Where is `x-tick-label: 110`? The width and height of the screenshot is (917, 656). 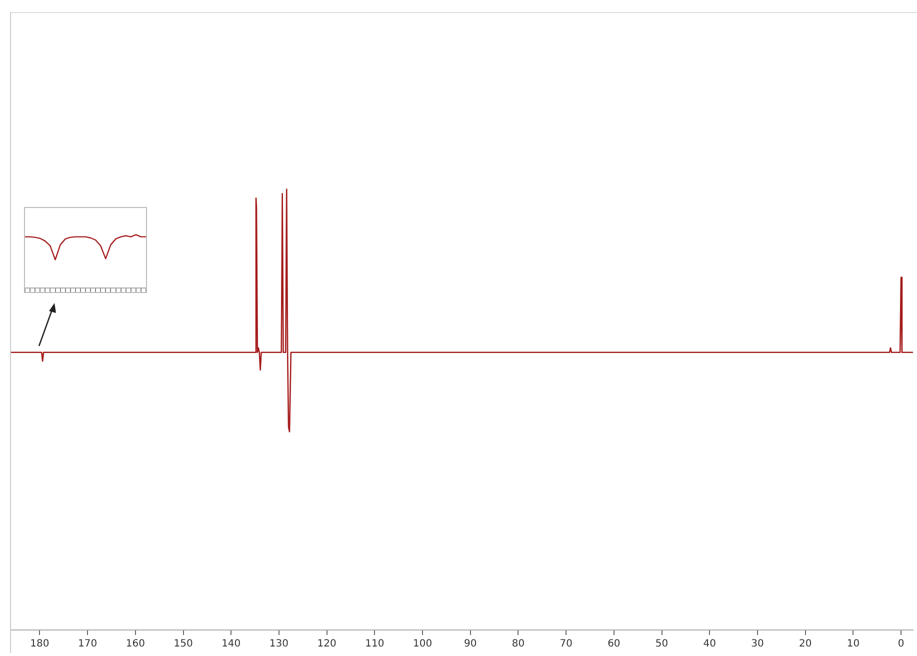
x-tick-label: 110 is located at coordinates (374, 644).